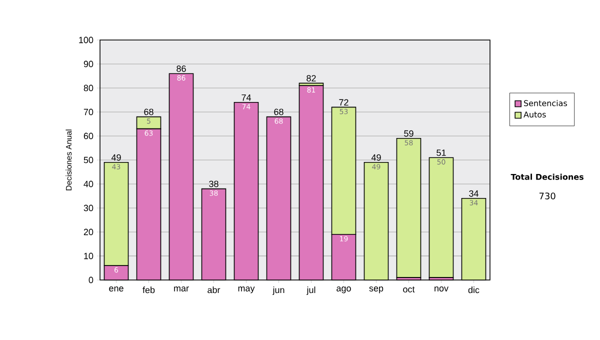 The width and height of the screenshot is (600, 340). What do you see at coordinates (311, 290) in the screenshot?
I see `x-tick-label: jul` at bounding box center [311, 290].